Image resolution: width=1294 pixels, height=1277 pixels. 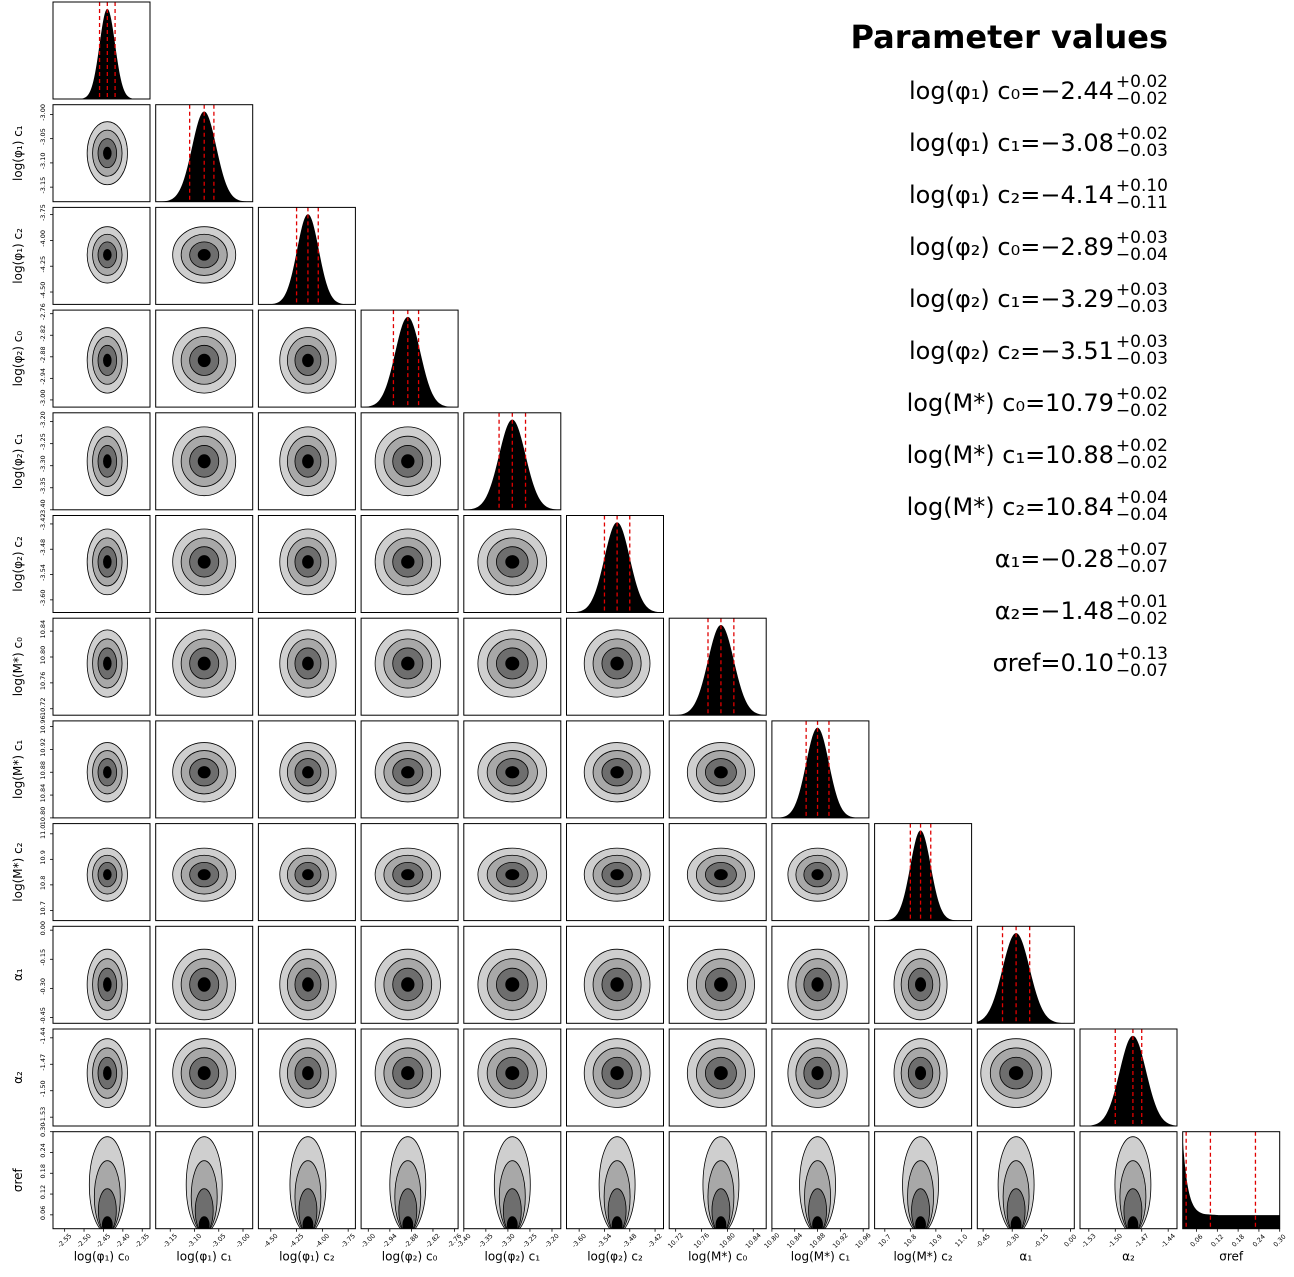 I want to click on x-tick-label: -3.05, so click(x=219, y=1241).